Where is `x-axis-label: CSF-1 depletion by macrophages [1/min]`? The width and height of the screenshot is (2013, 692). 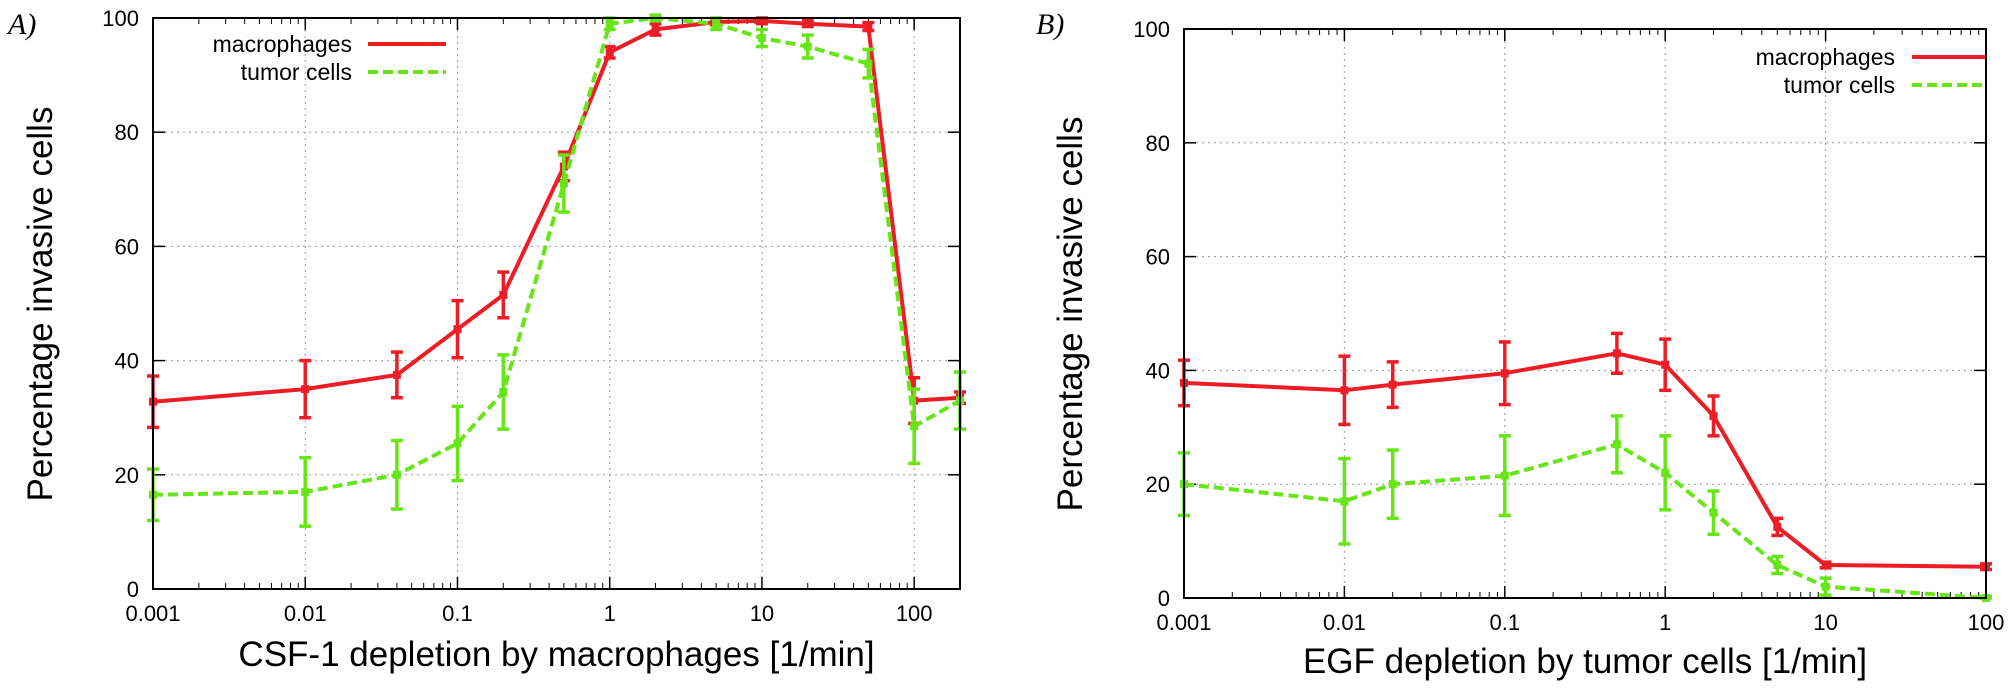 x-axis-label: CSF-1 depletion by macrophages [1/min] is located at coordinates (556, 654).